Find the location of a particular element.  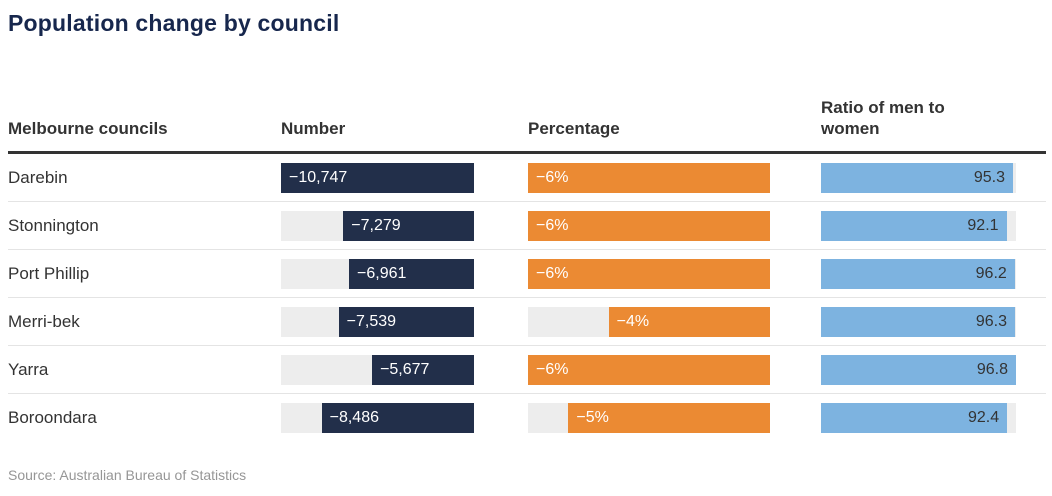

number-bar-fill: −8,486 is located at coordinates (397, 417).